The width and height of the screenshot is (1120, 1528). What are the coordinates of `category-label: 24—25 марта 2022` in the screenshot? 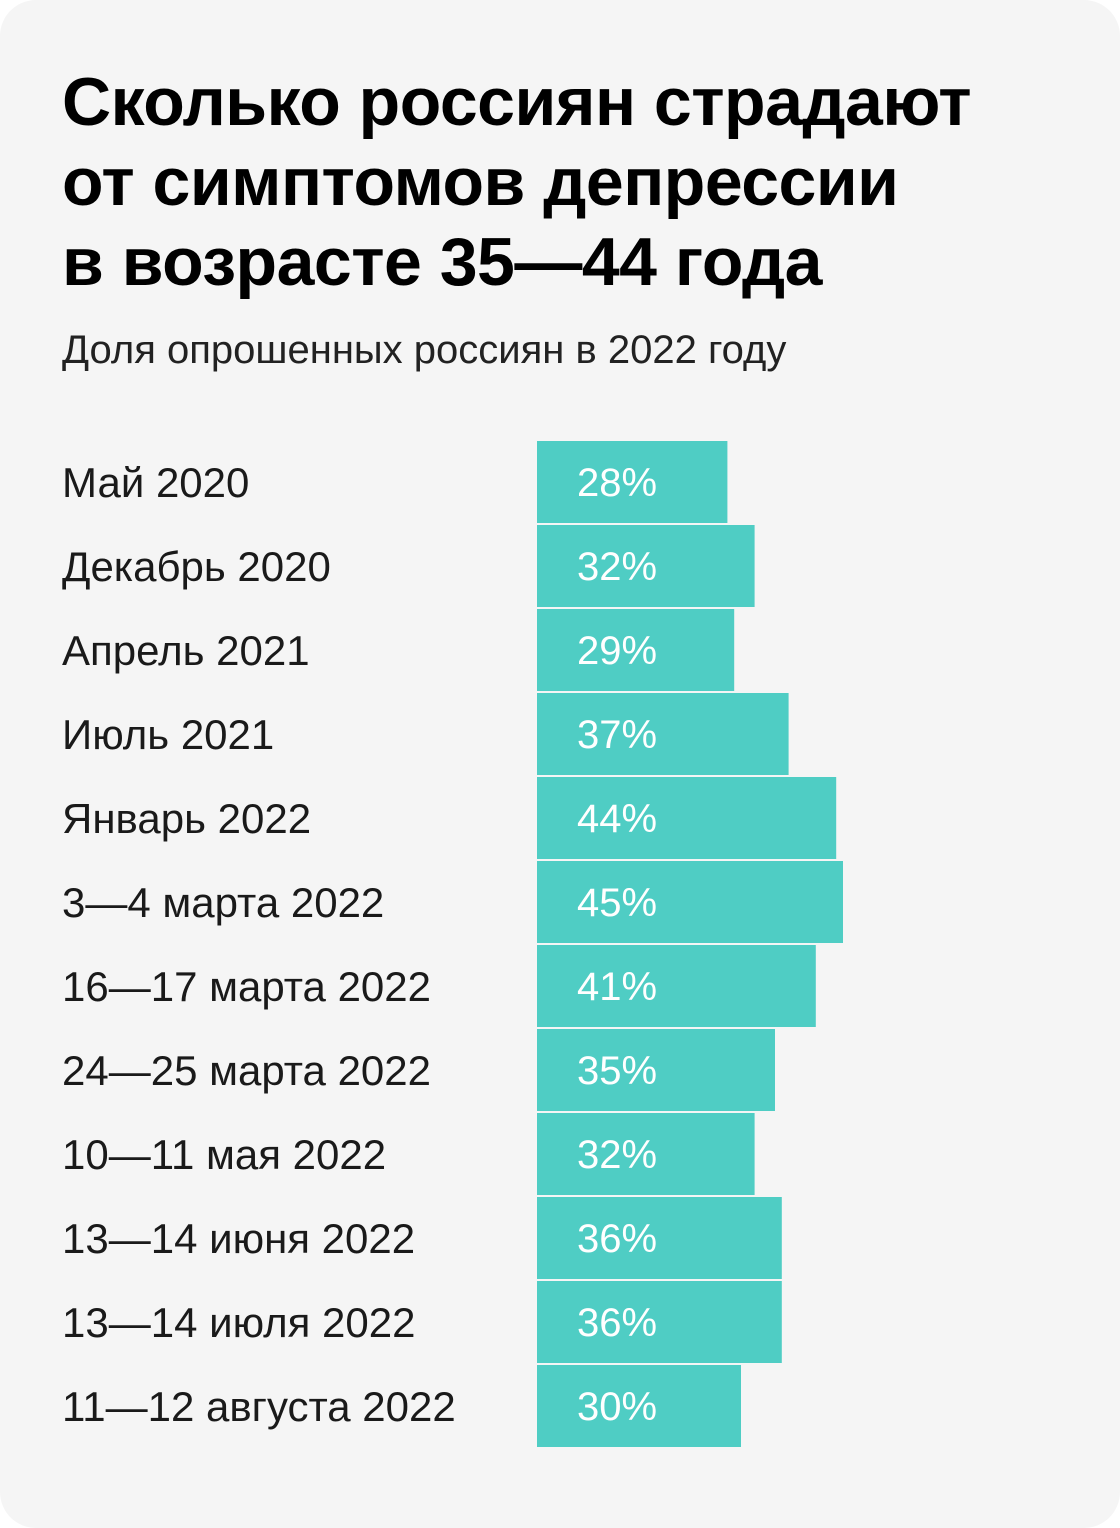 It's located at (246, 1070).